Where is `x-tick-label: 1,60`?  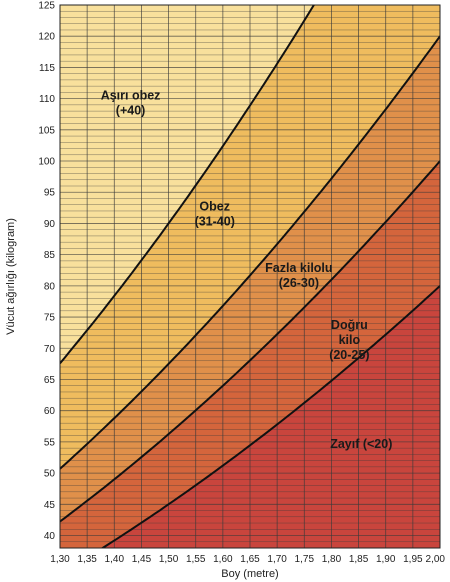 x-tick-label: 1,60 is located at coordinates (223, 559).